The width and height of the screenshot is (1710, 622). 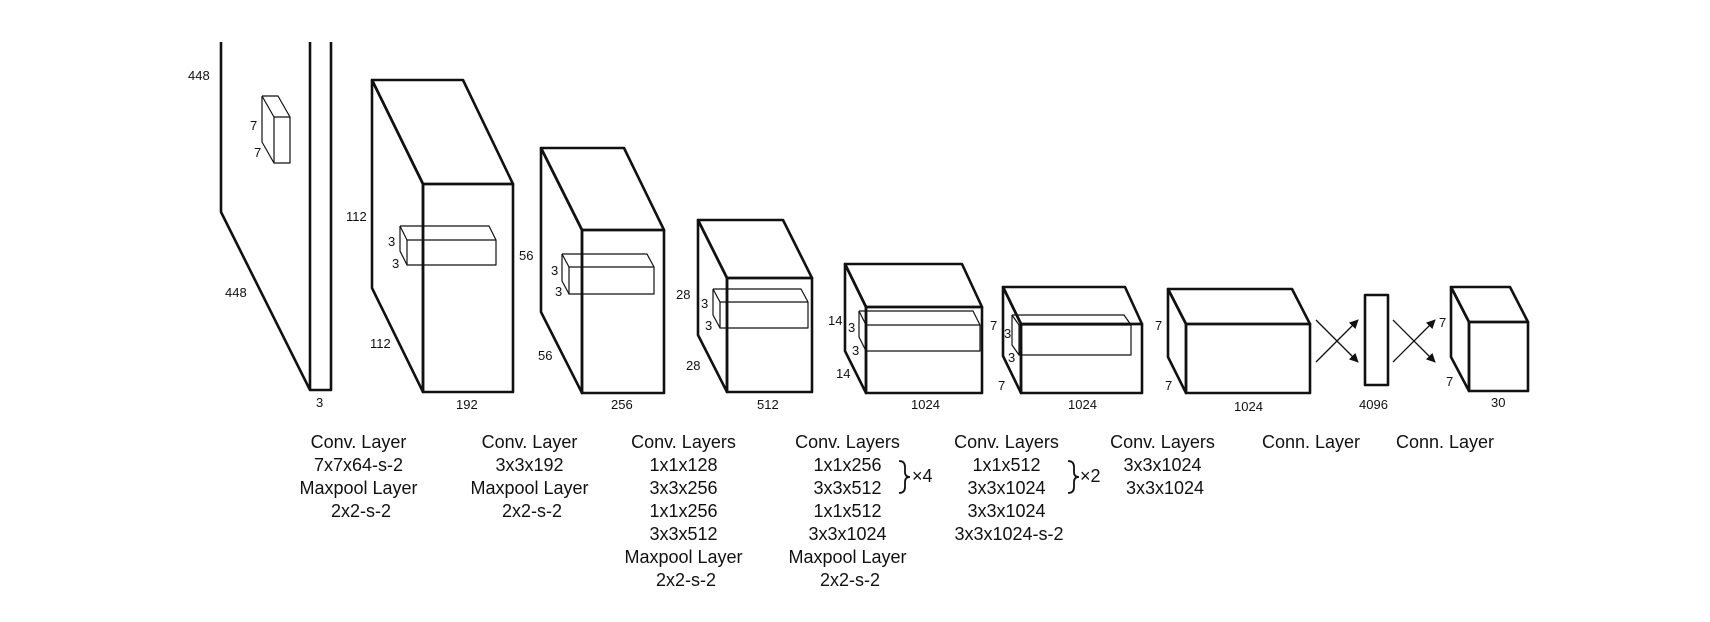 I want to click on layer2-width-label: 56, so click(x=545, y=355).